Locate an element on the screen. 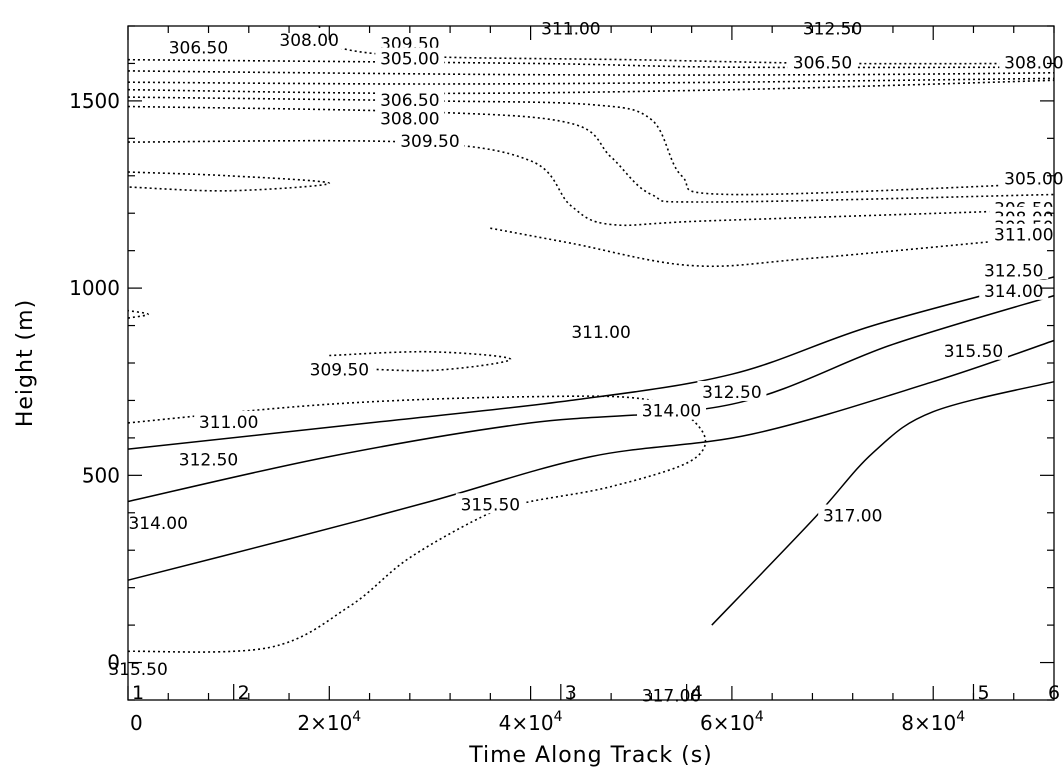  segment-marker-label: 6 is located at coordinates (1054, 693).